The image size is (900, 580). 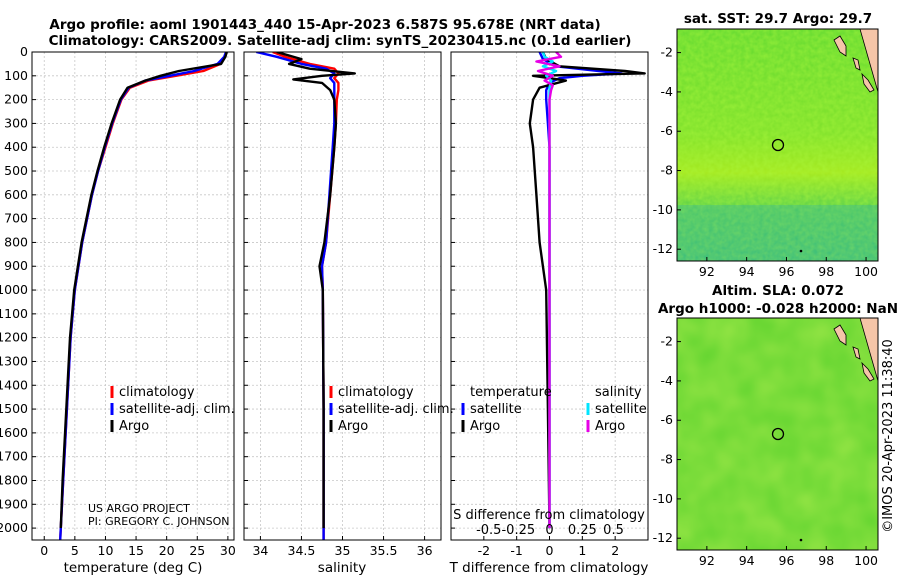 What do you see at coordinates (778, 434) in the screenshot?
I see `sla-argo-location-marker` at bounding box center [778, 434].